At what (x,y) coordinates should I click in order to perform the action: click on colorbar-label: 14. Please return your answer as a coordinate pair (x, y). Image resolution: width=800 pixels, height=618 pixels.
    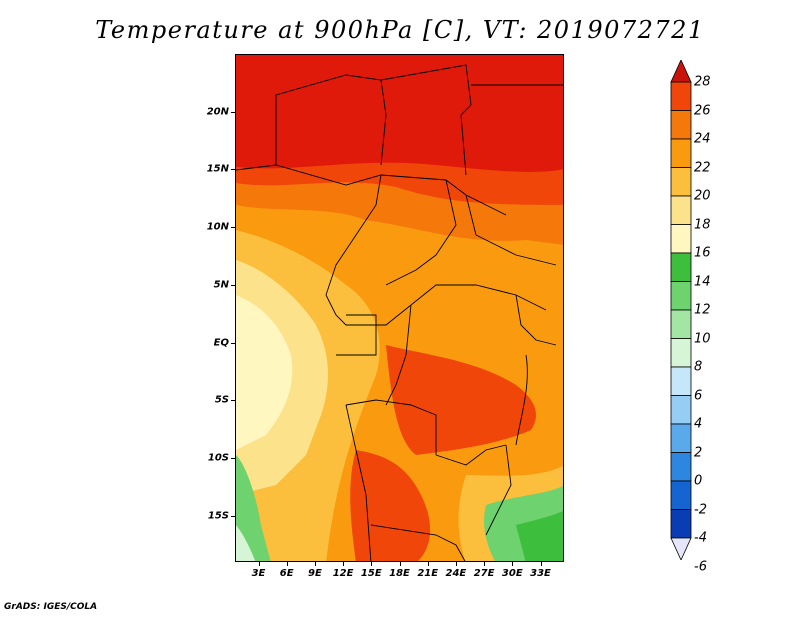
    Looking at the image, I should click on (702, 281).